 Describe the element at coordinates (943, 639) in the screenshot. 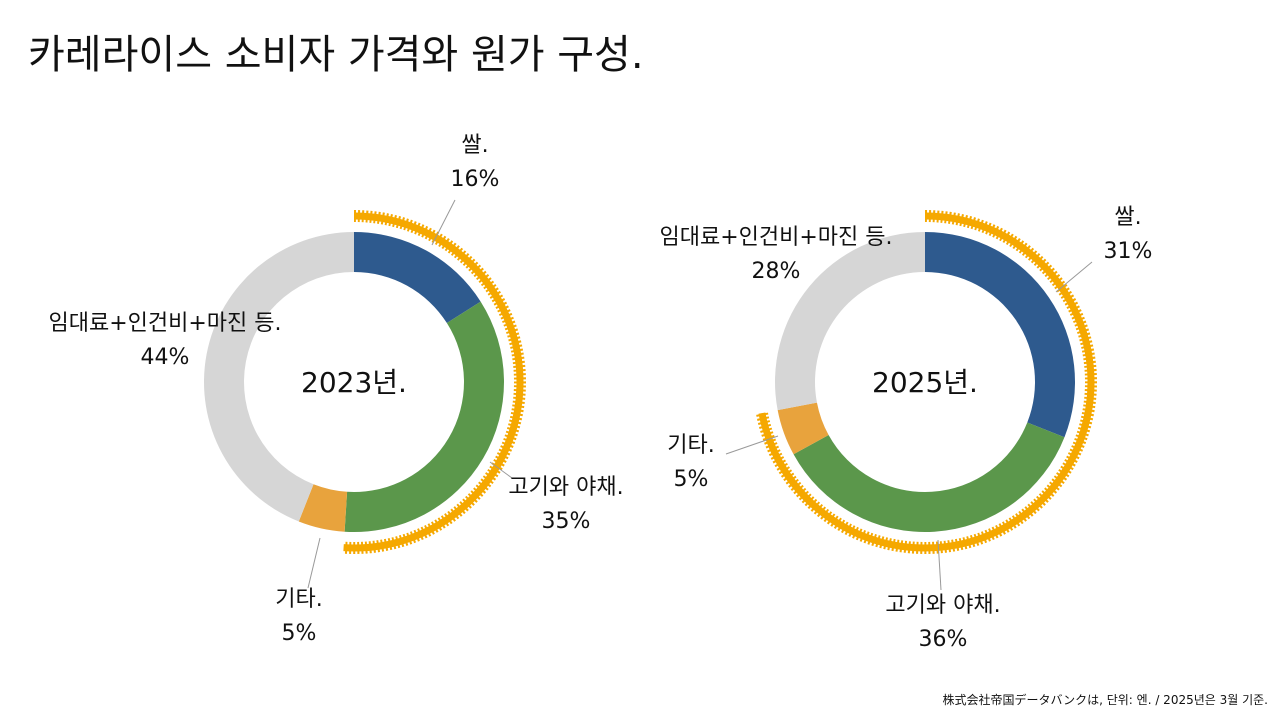

I see `slice-value-meat: 36%` at that location.